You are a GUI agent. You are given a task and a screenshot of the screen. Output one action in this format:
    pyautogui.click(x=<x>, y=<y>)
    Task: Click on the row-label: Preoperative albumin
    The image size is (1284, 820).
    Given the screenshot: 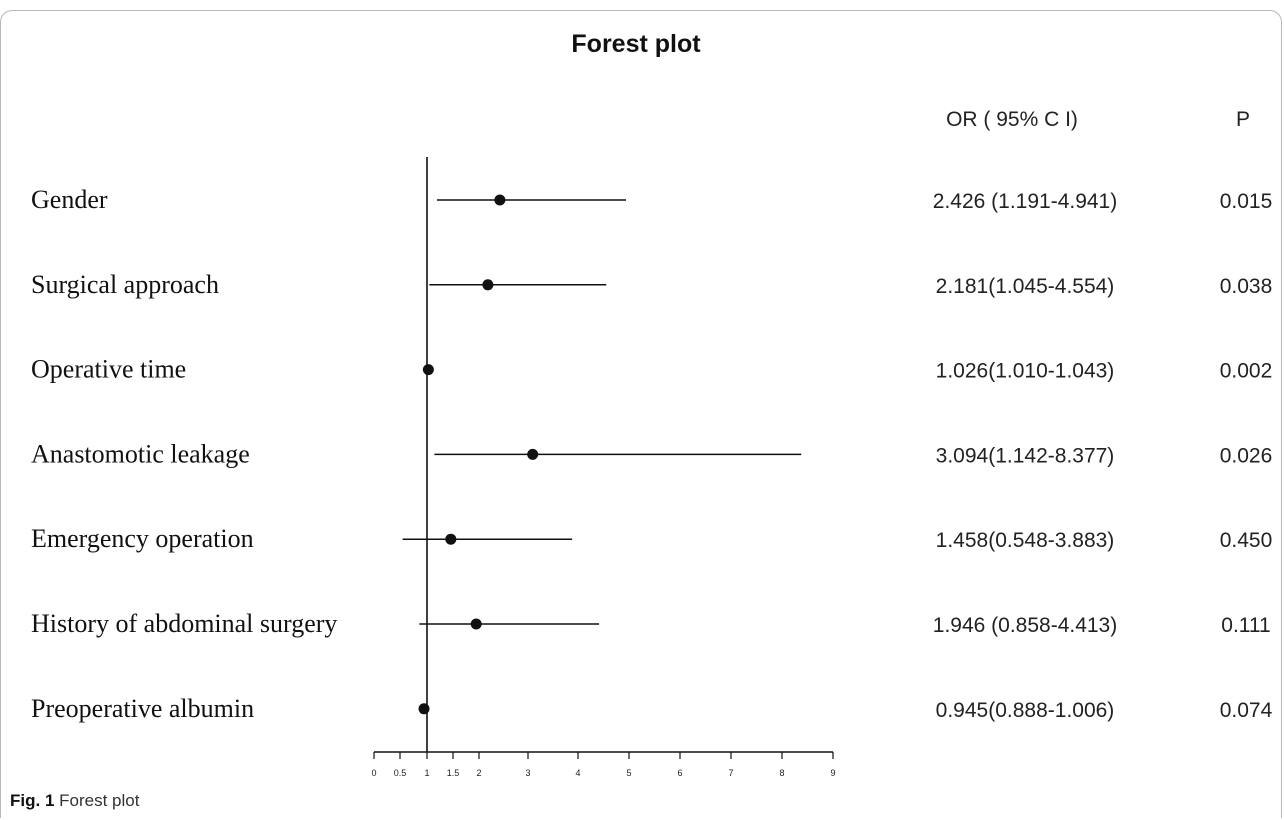 What is the action you would take?
    pyautogui.click(x=142, y=708)
    